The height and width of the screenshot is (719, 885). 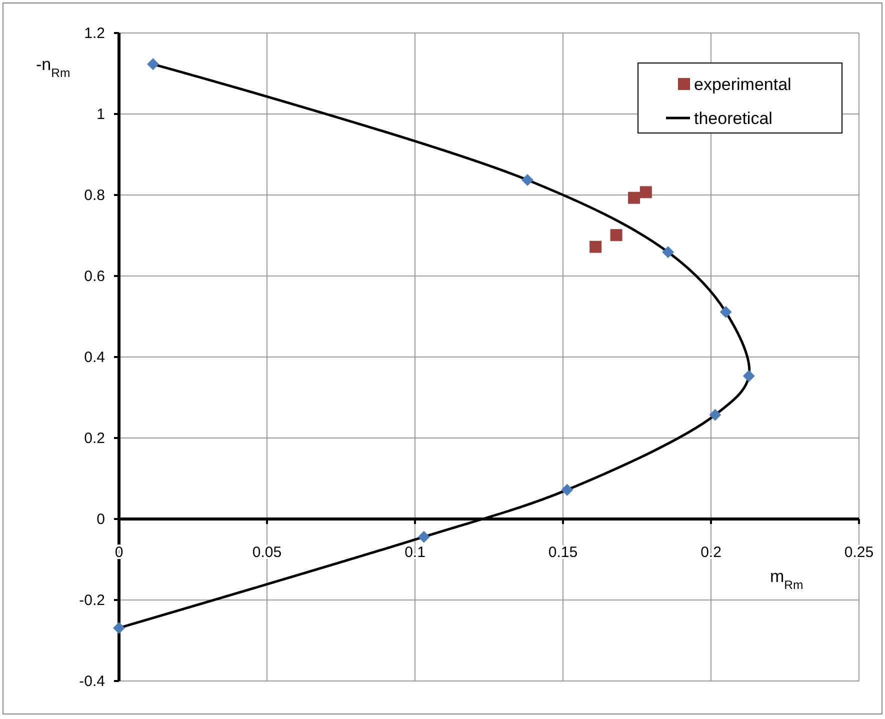 I want to click on y-tick-label: -0.4, so click(x=92, y=681).